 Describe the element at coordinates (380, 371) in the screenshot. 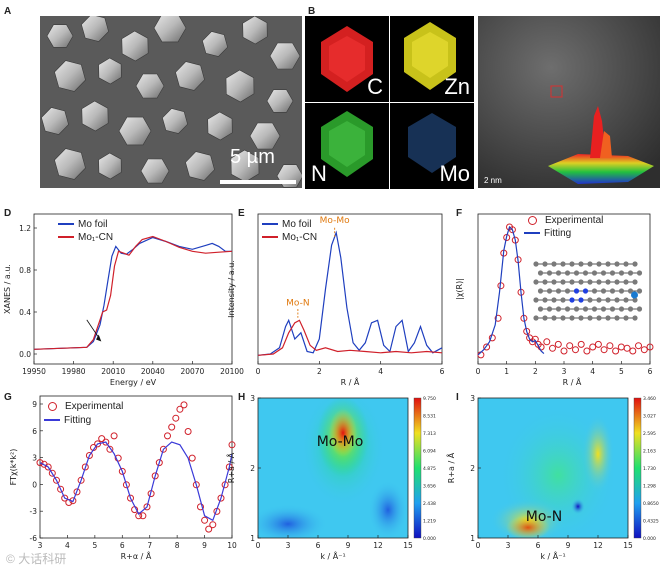

I see `chart-e-xtick-label: 4` at that location.